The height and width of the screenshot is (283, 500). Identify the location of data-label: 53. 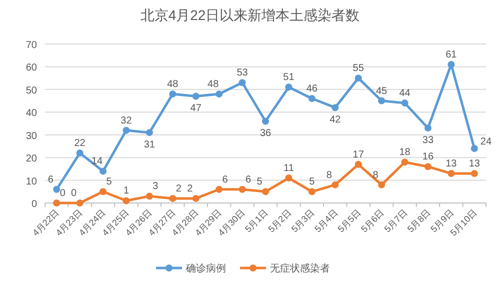
(242, 73).